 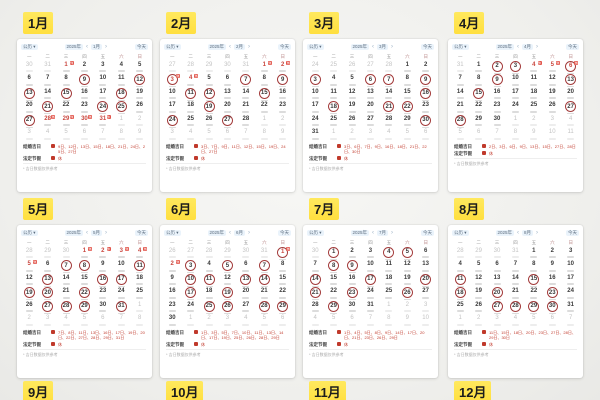 What do you see at coordinates (84, 121) in the screenshot?
I see `date-cell-30: 30 休` at bounding box center [84, 121].